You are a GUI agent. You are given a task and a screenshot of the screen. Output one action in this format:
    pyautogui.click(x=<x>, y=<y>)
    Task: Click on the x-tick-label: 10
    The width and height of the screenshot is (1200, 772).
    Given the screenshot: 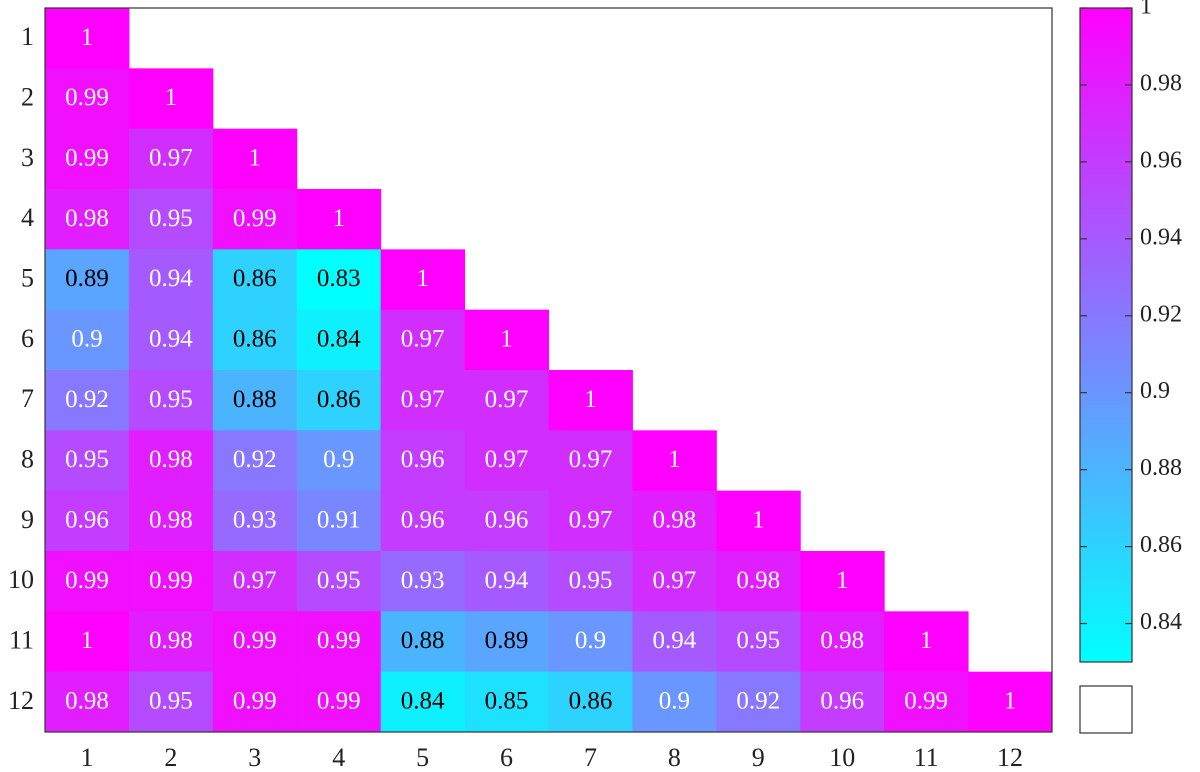 What is the action you would take?
    pyautogui.click(x=842, y=757)
    